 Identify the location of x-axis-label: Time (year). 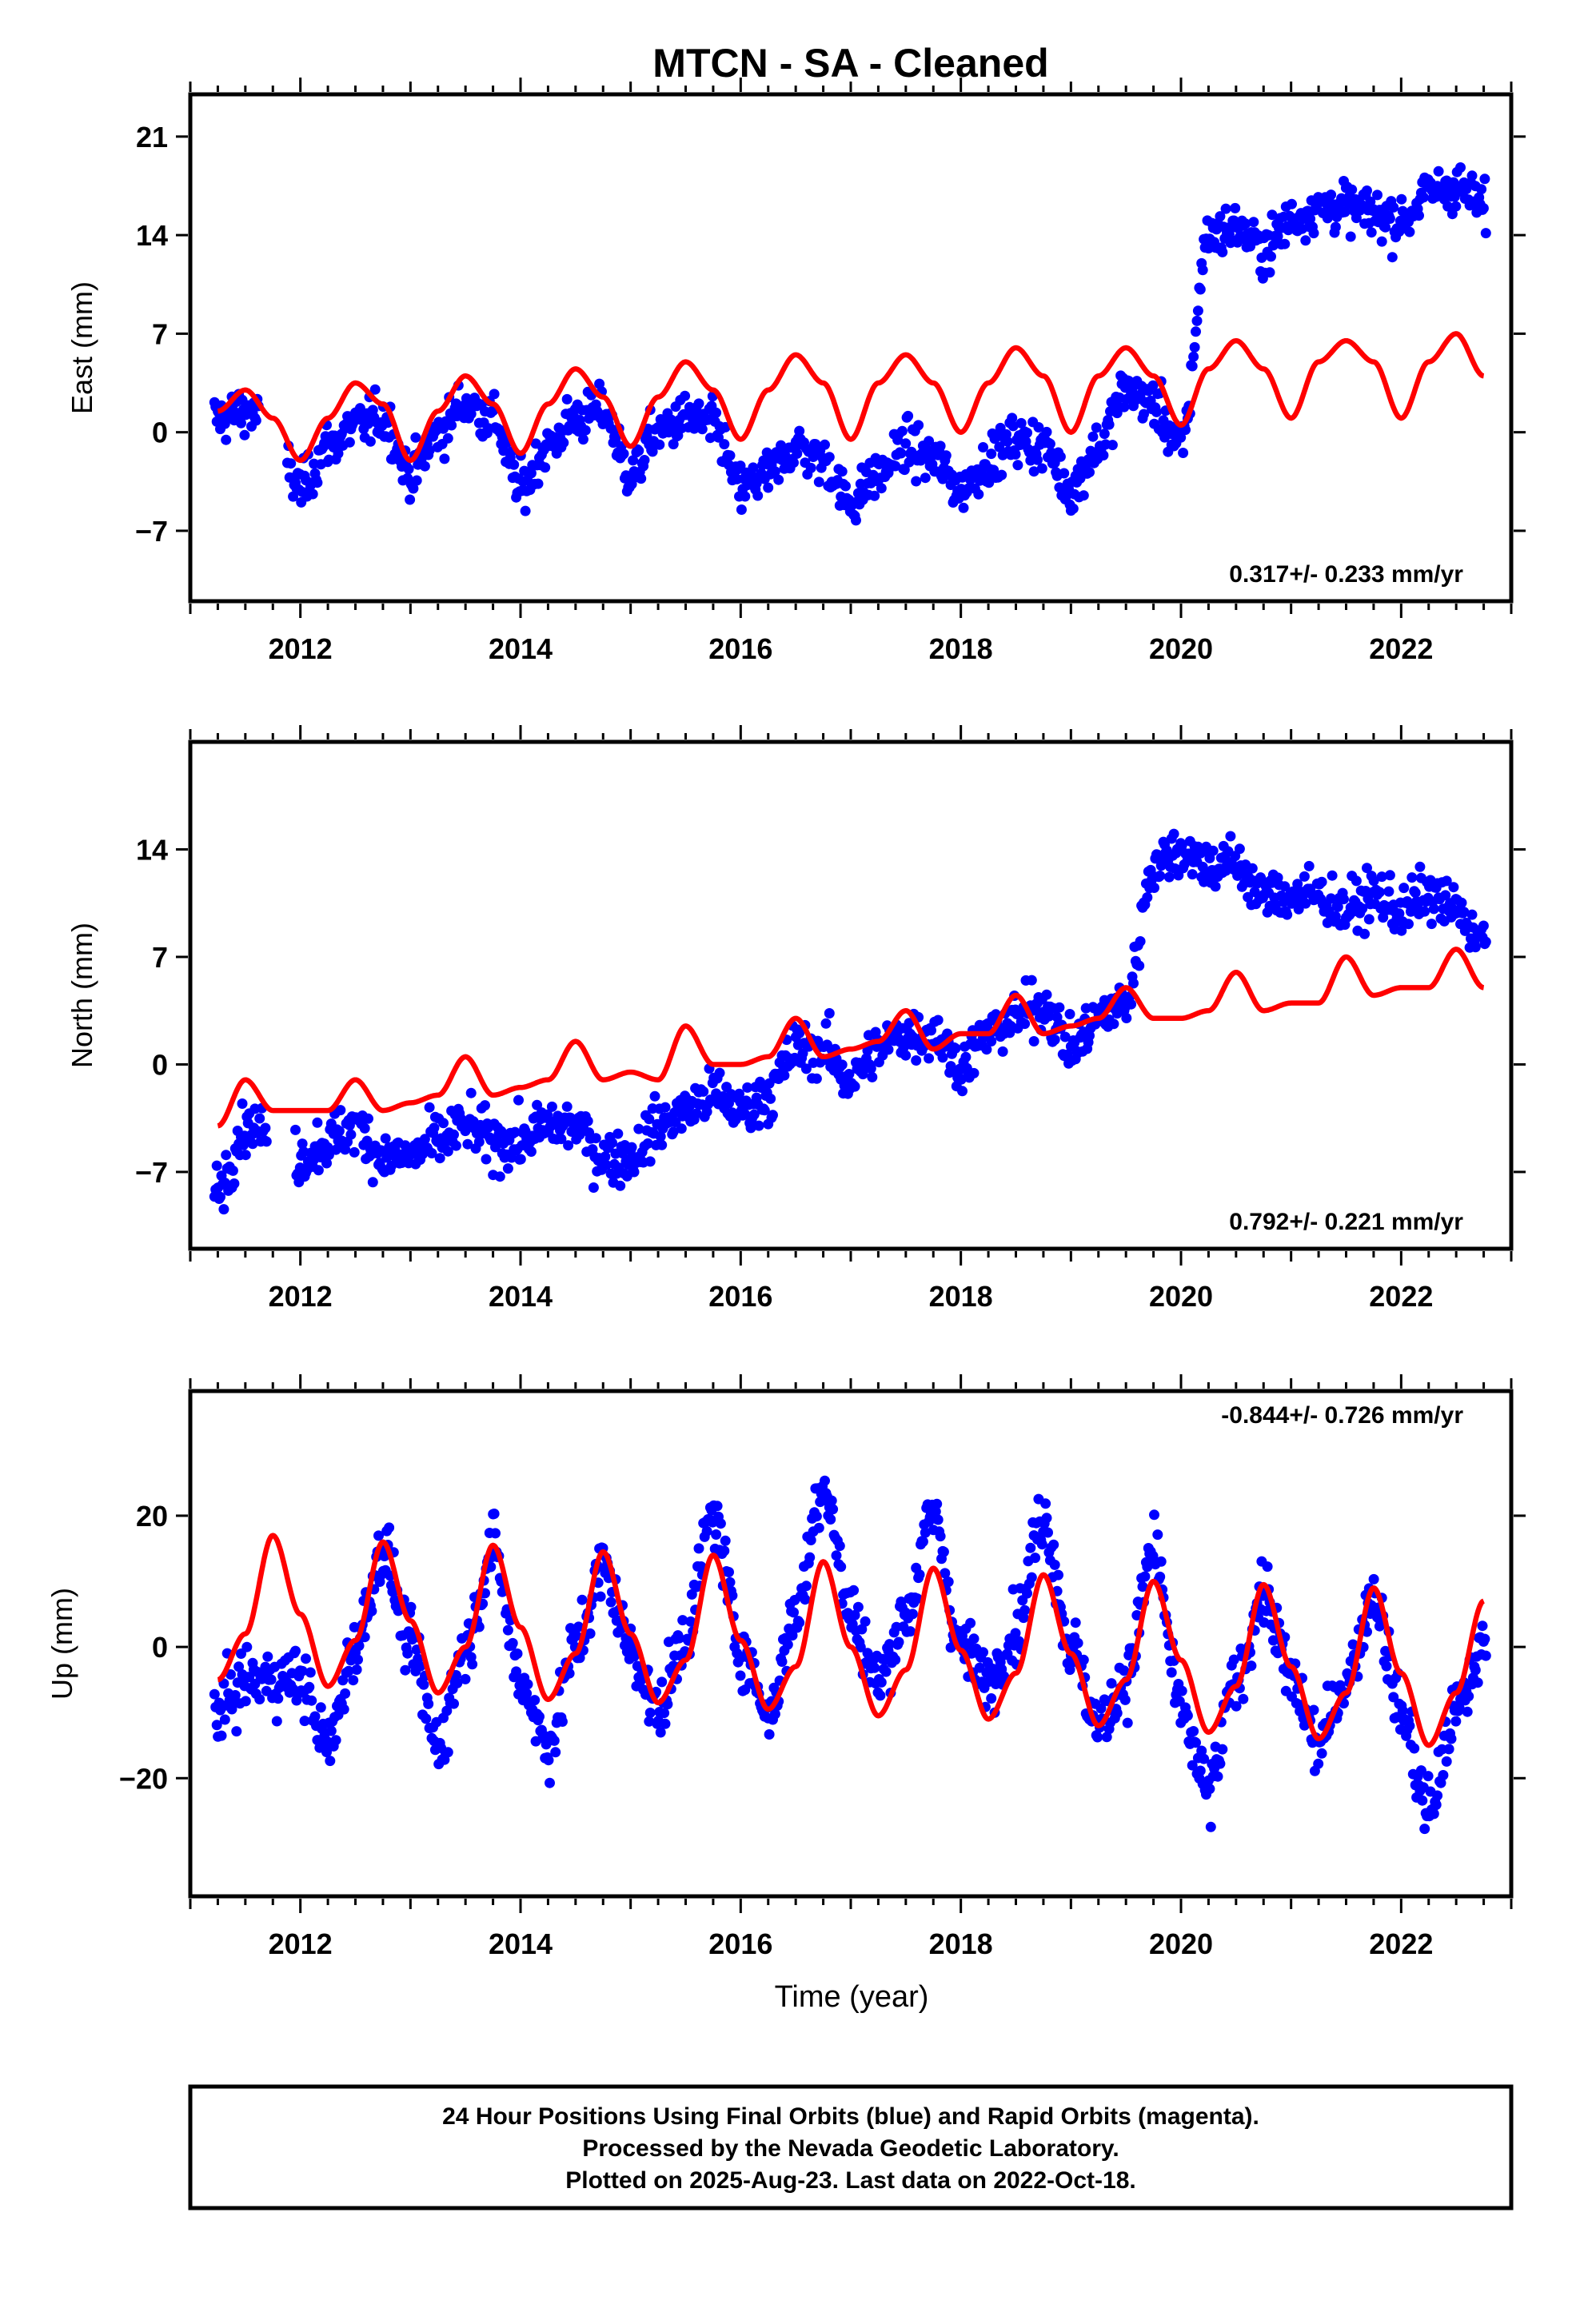
(852, 1997).